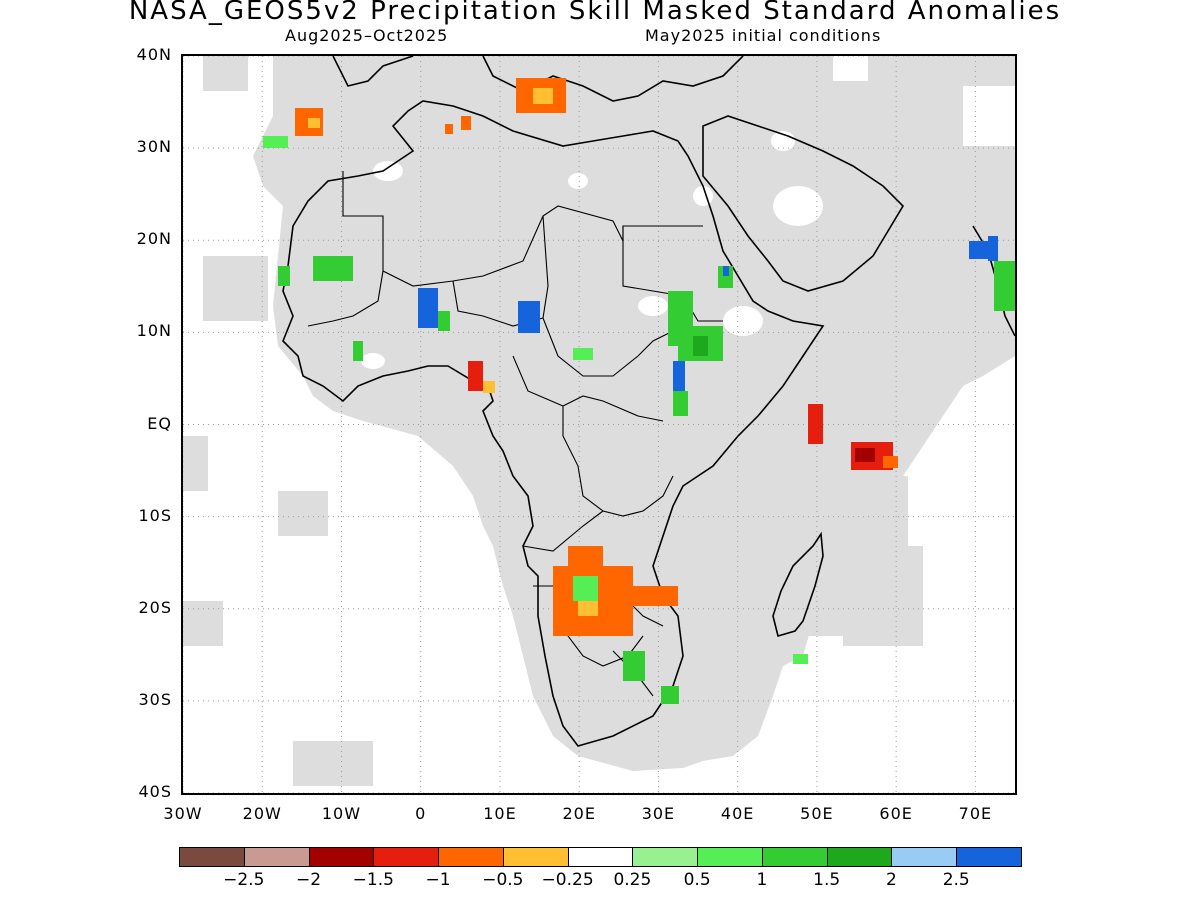  What do you see at coordinates (438, 880) in the screenshot?
I see `colorbar-label: −1` at bounding box center [438, 880].